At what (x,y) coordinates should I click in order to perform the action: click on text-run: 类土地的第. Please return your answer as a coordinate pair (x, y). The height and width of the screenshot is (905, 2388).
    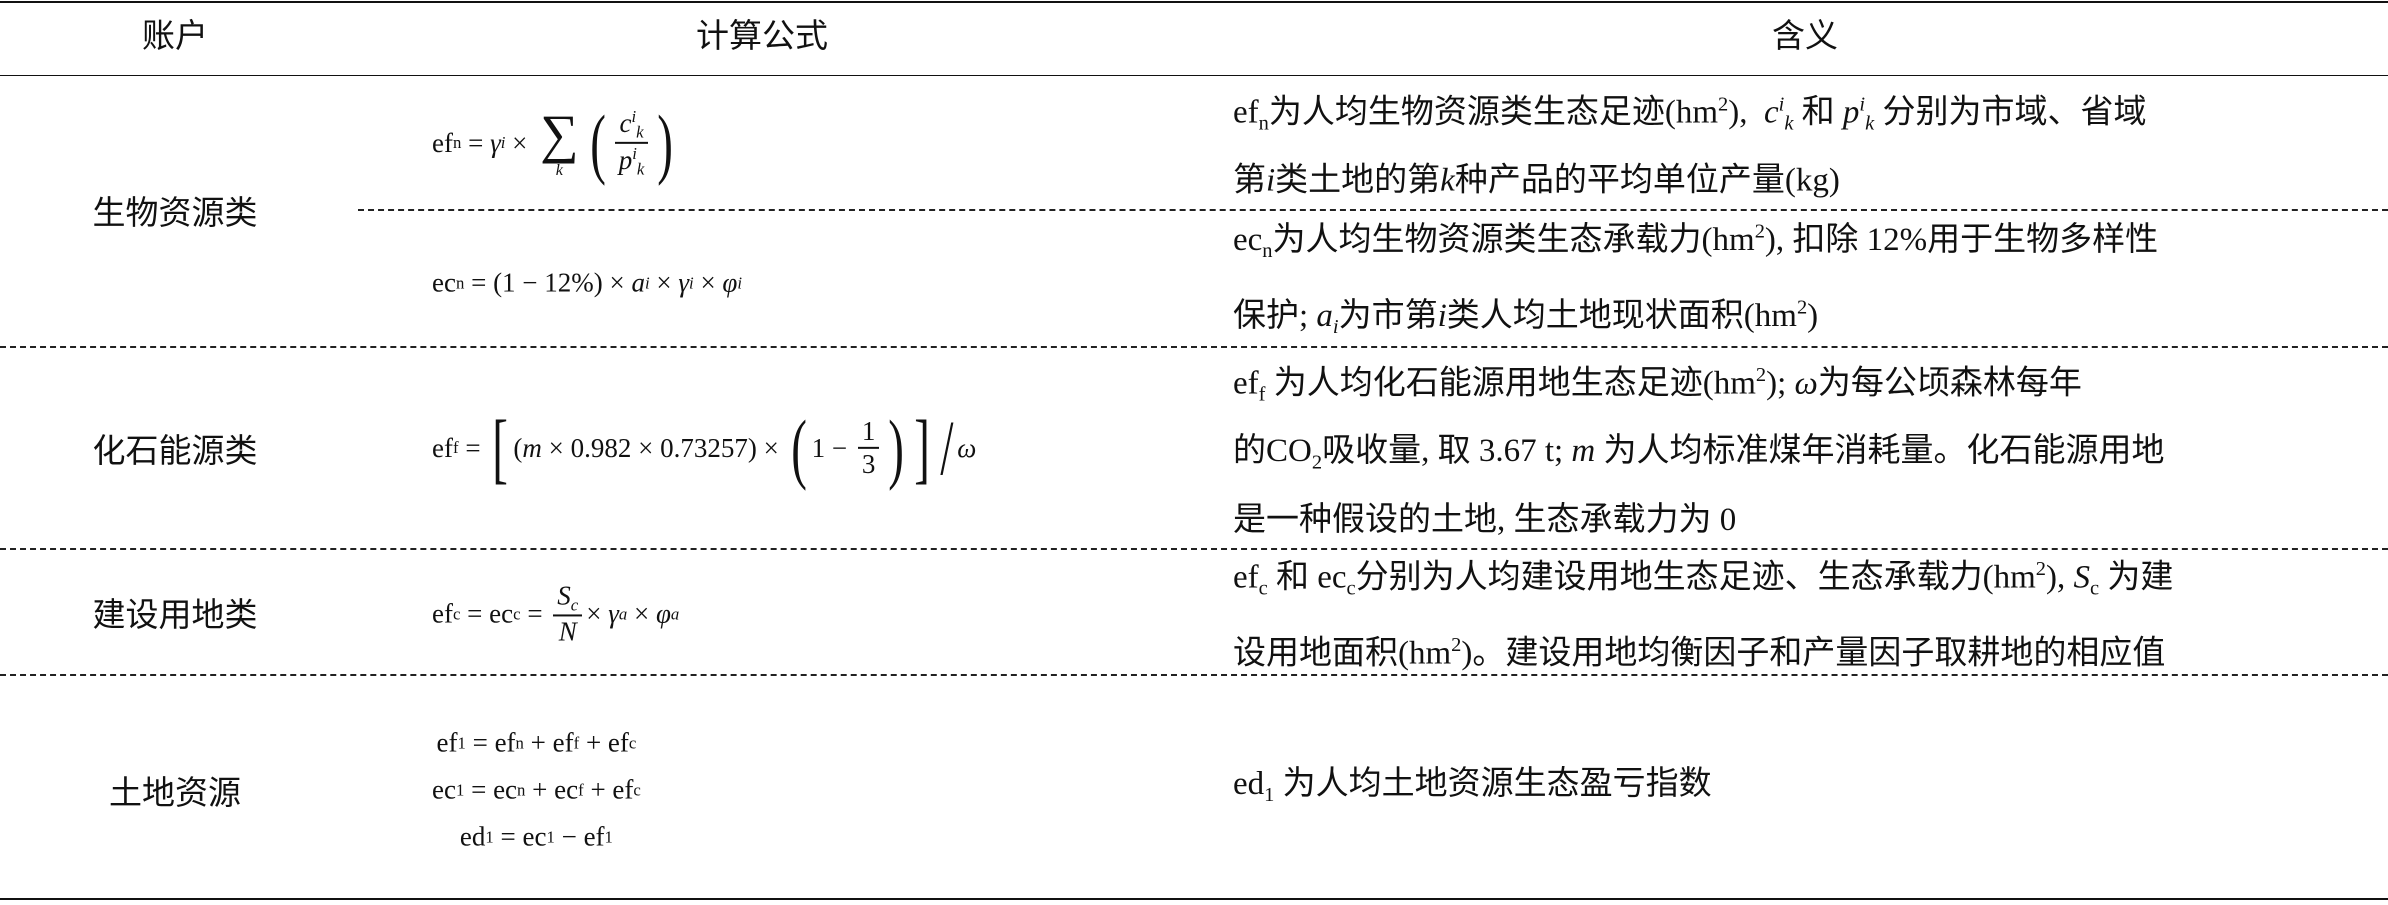
    Looking at the image, I should click on (1358, 180).